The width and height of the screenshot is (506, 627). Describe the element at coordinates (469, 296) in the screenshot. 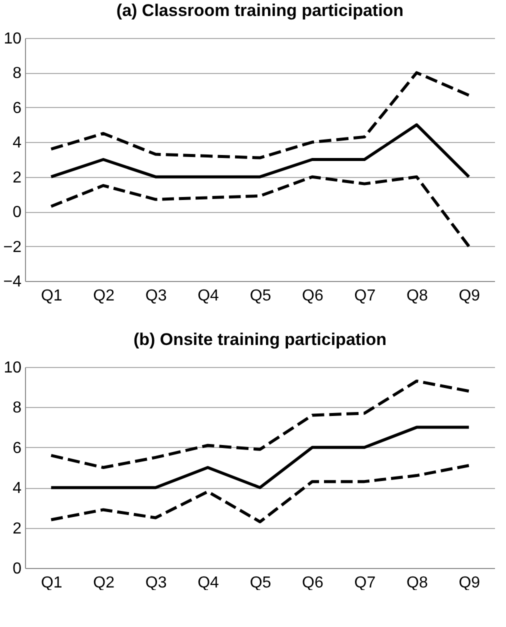

I see `x-tick-label: Q9` at that location.